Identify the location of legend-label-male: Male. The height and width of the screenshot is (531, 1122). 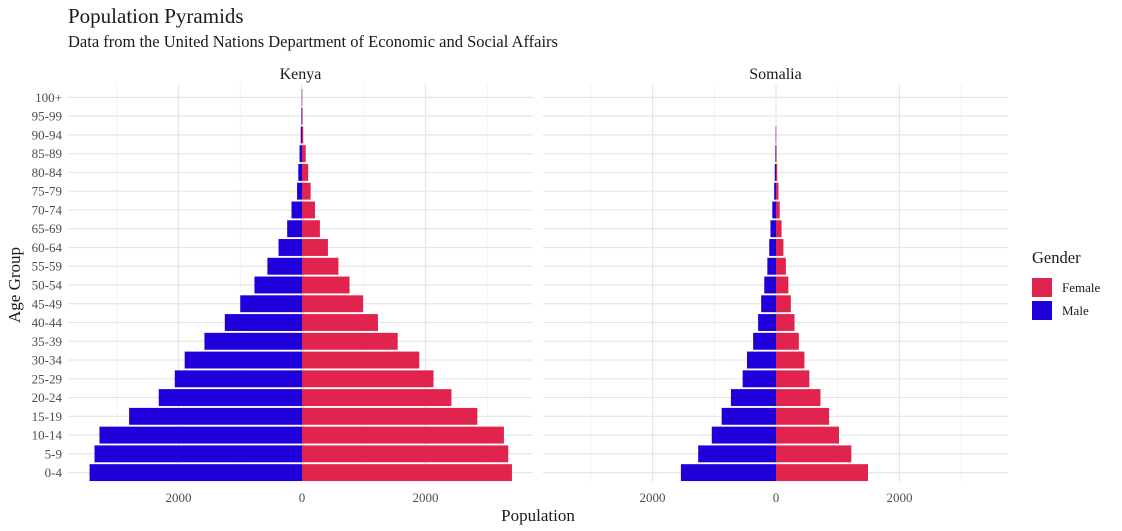
(1075, 310).